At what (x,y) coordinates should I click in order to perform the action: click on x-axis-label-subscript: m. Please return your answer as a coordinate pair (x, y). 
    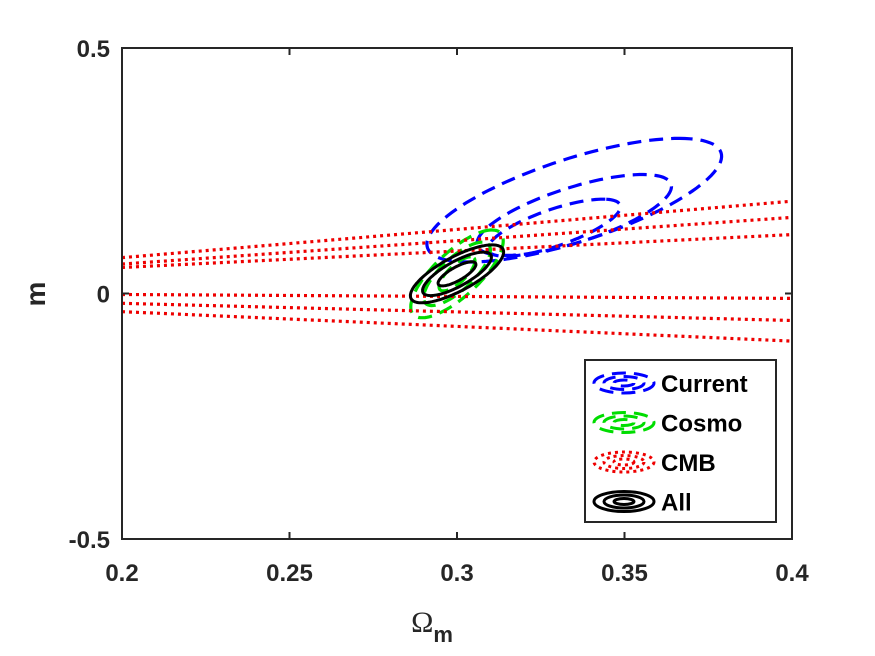
    Looking at the image, I should click on (443, 634).